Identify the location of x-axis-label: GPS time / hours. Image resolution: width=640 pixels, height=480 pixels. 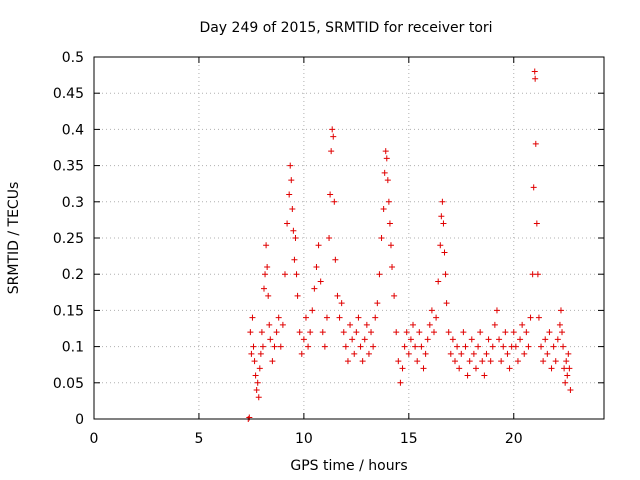
(348, 466).